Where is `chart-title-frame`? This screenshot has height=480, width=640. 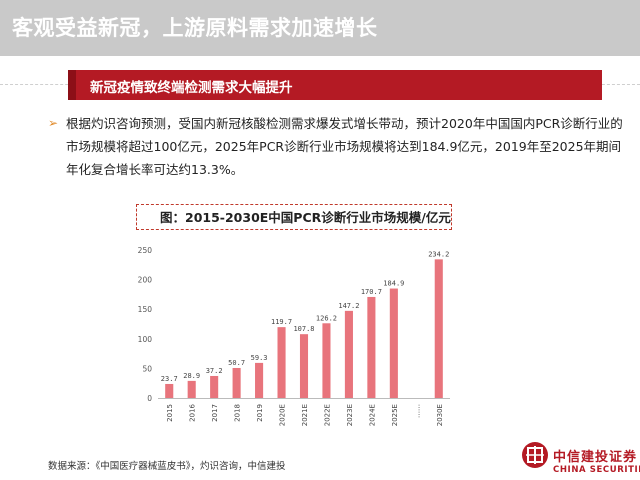 chart-title-frame is located at coordinates (294, 217).